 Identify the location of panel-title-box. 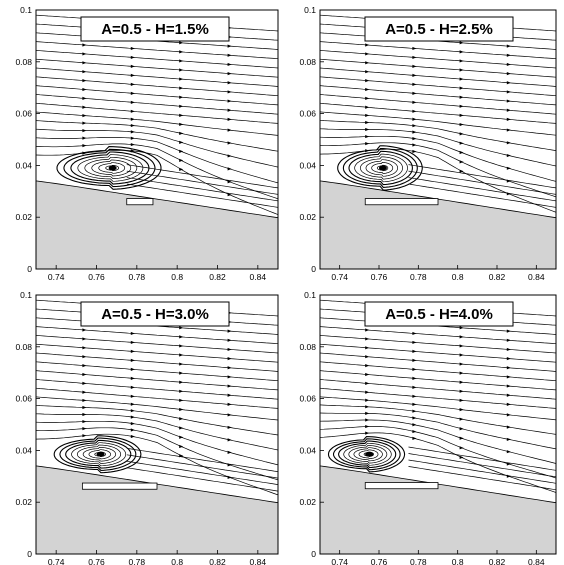
(439, 29).